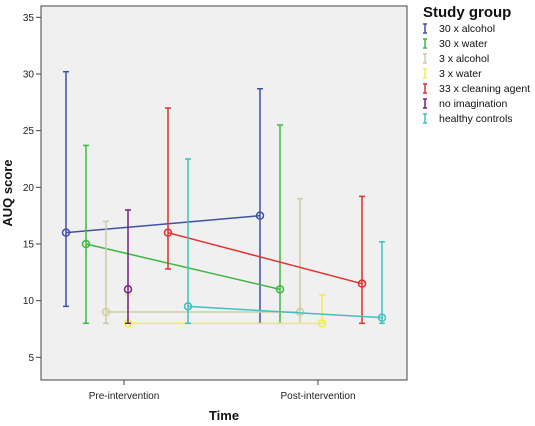  I want to click on x-tick-label: Pre-intervention, so click(124, 396).